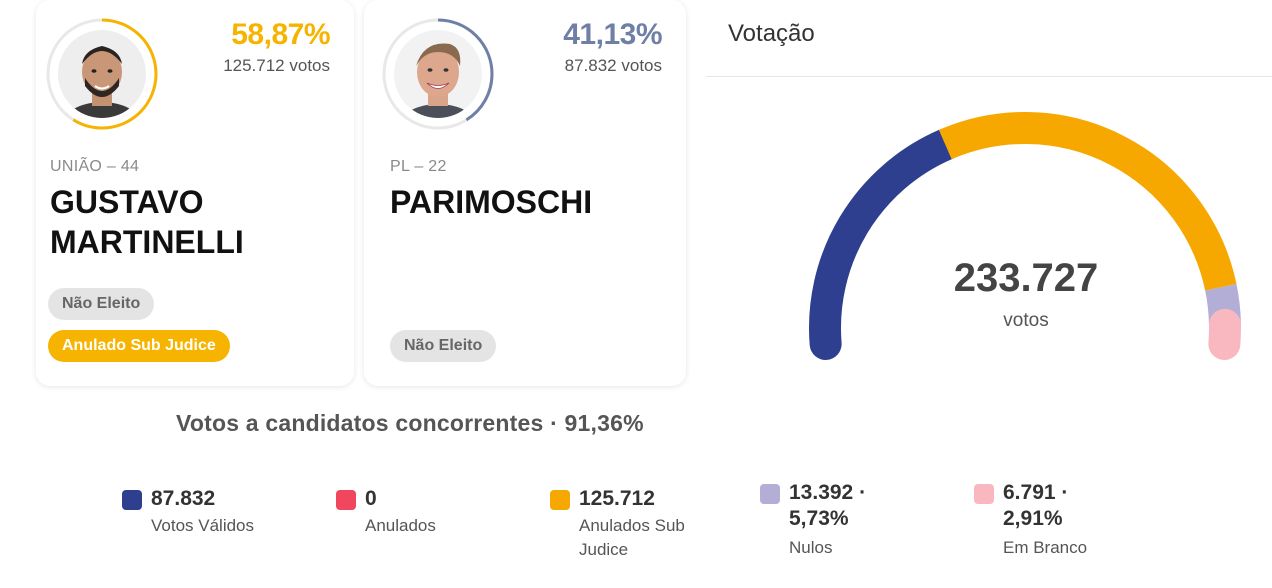 The height and width of the screenshot is (588, 1272). What do you see at coordinates (612, 34) in the screenshot?
I see `vote-percentage: 41,13%` at bounding box center [612, 34].